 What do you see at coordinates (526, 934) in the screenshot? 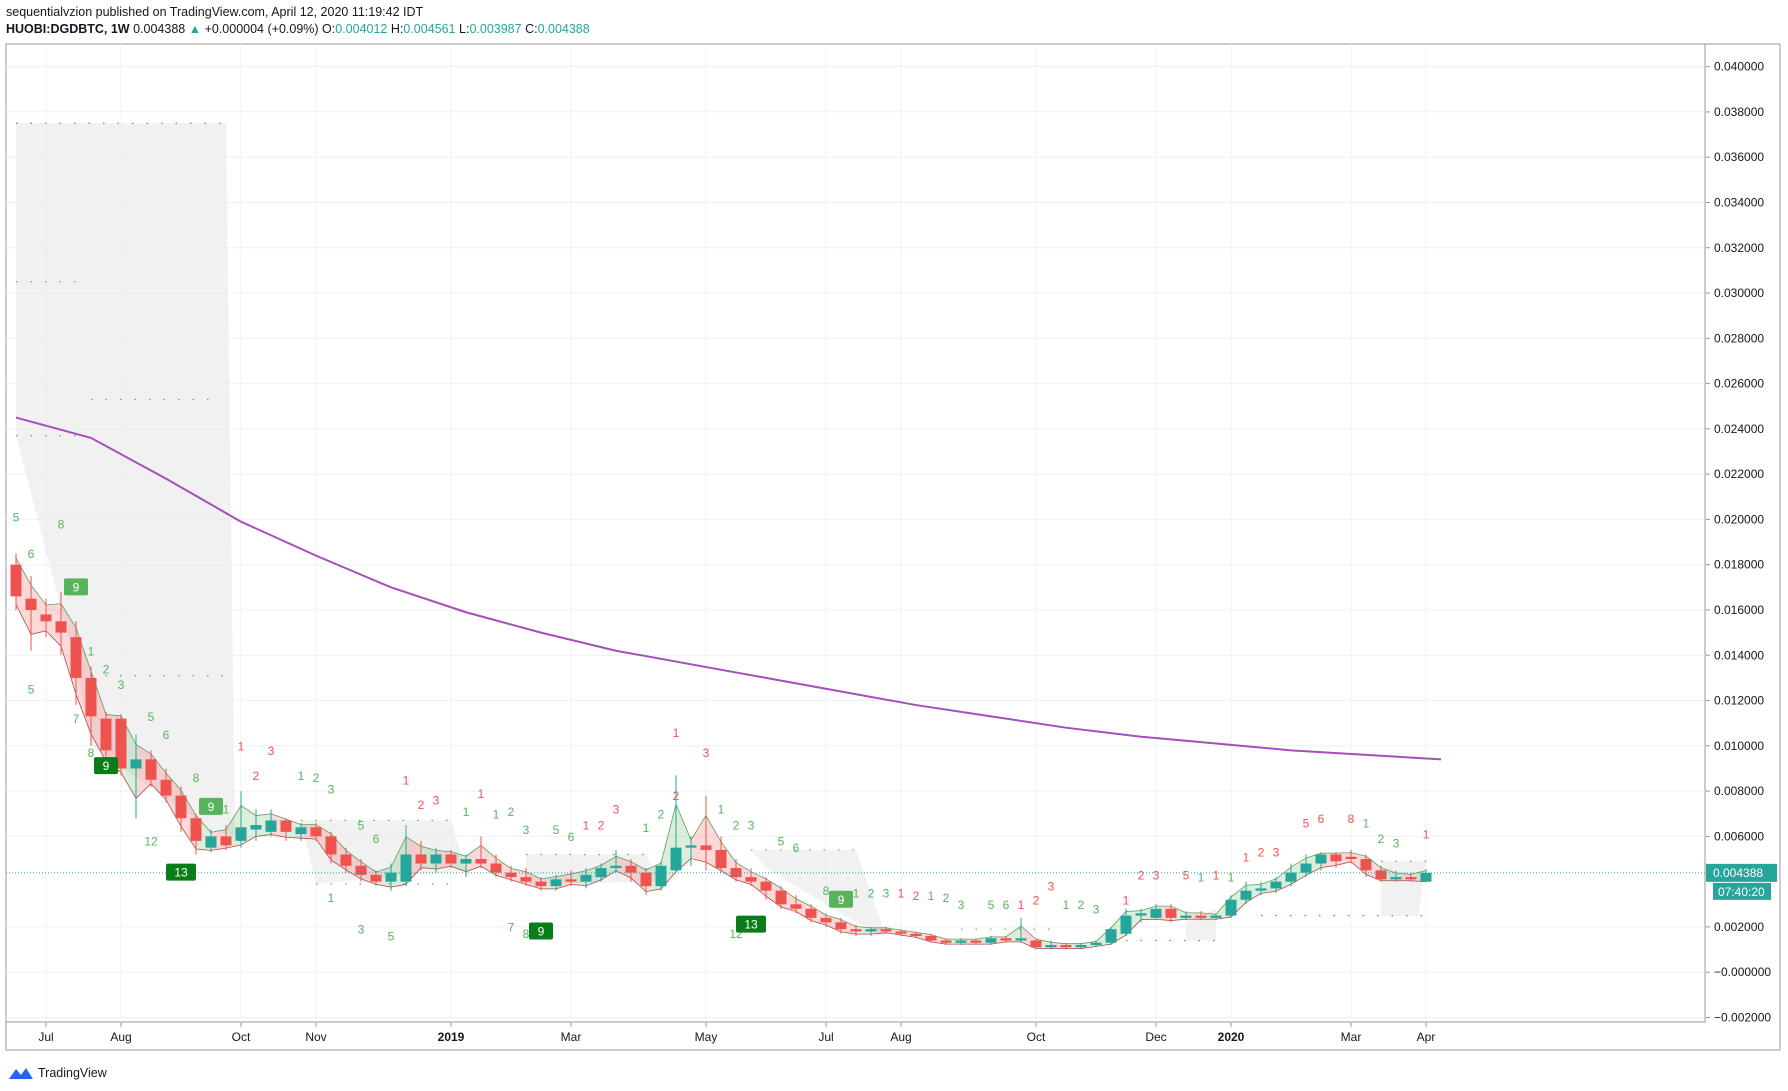
I see `setup-count-label: 8` at bounding box center [526, 934].